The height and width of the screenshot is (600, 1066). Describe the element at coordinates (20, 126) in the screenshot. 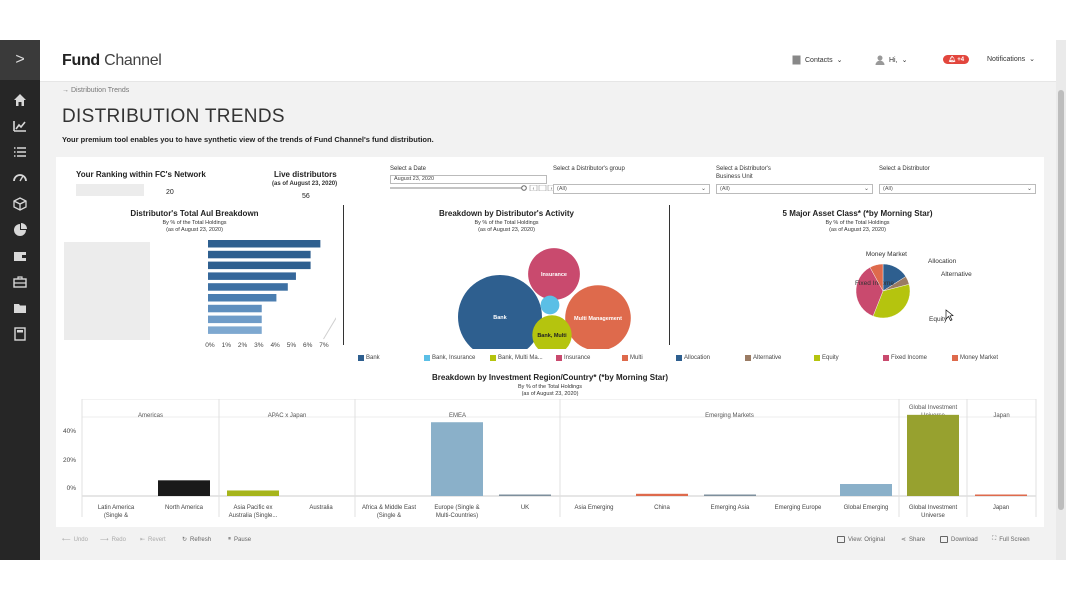

I see `line-chart-icon` at that location.